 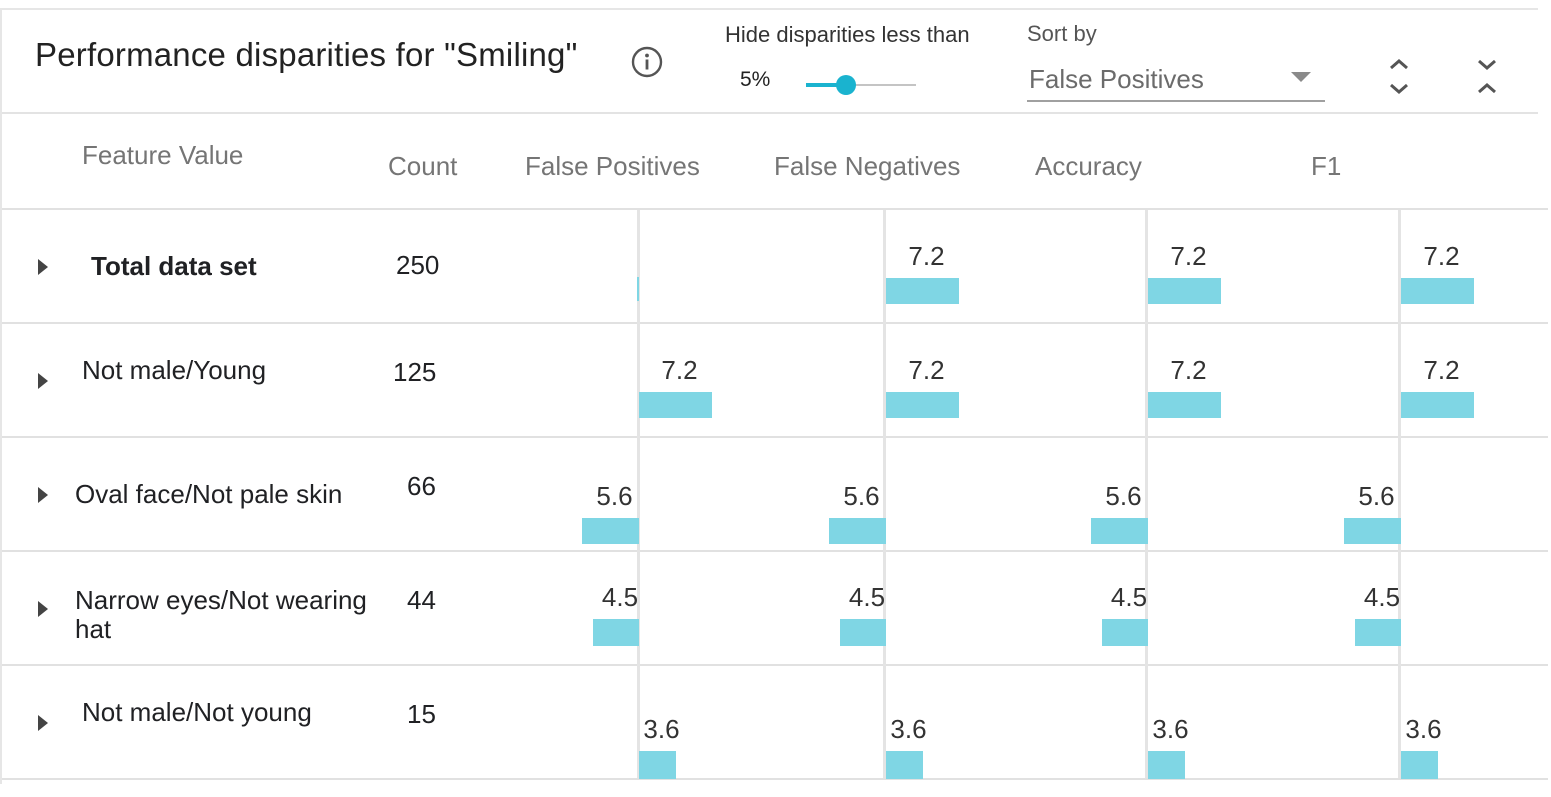 I want to click on sort-dropdown: False Positives, so click(x=1176, y=80).